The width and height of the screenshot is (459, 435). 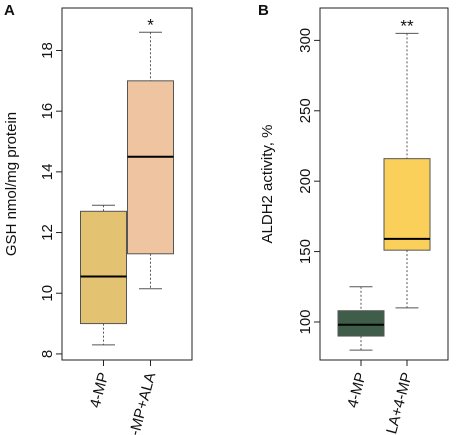 I want to click on panel-a-letter: A, so click(x=9, y=10).